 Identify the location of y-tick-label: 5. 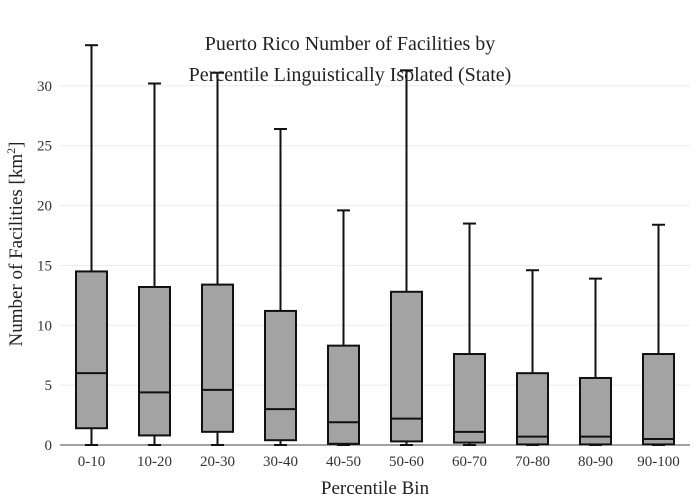
(49, 386).